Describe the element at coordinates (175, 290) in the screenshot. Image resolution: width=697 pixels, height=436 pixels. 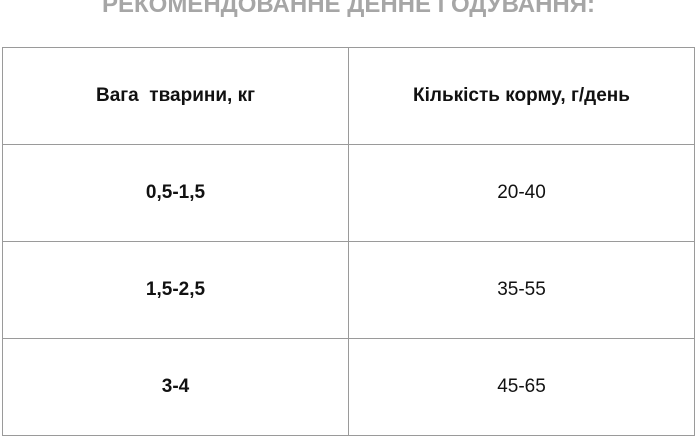
I see `table-cell: 1,5-2,5` at that location.